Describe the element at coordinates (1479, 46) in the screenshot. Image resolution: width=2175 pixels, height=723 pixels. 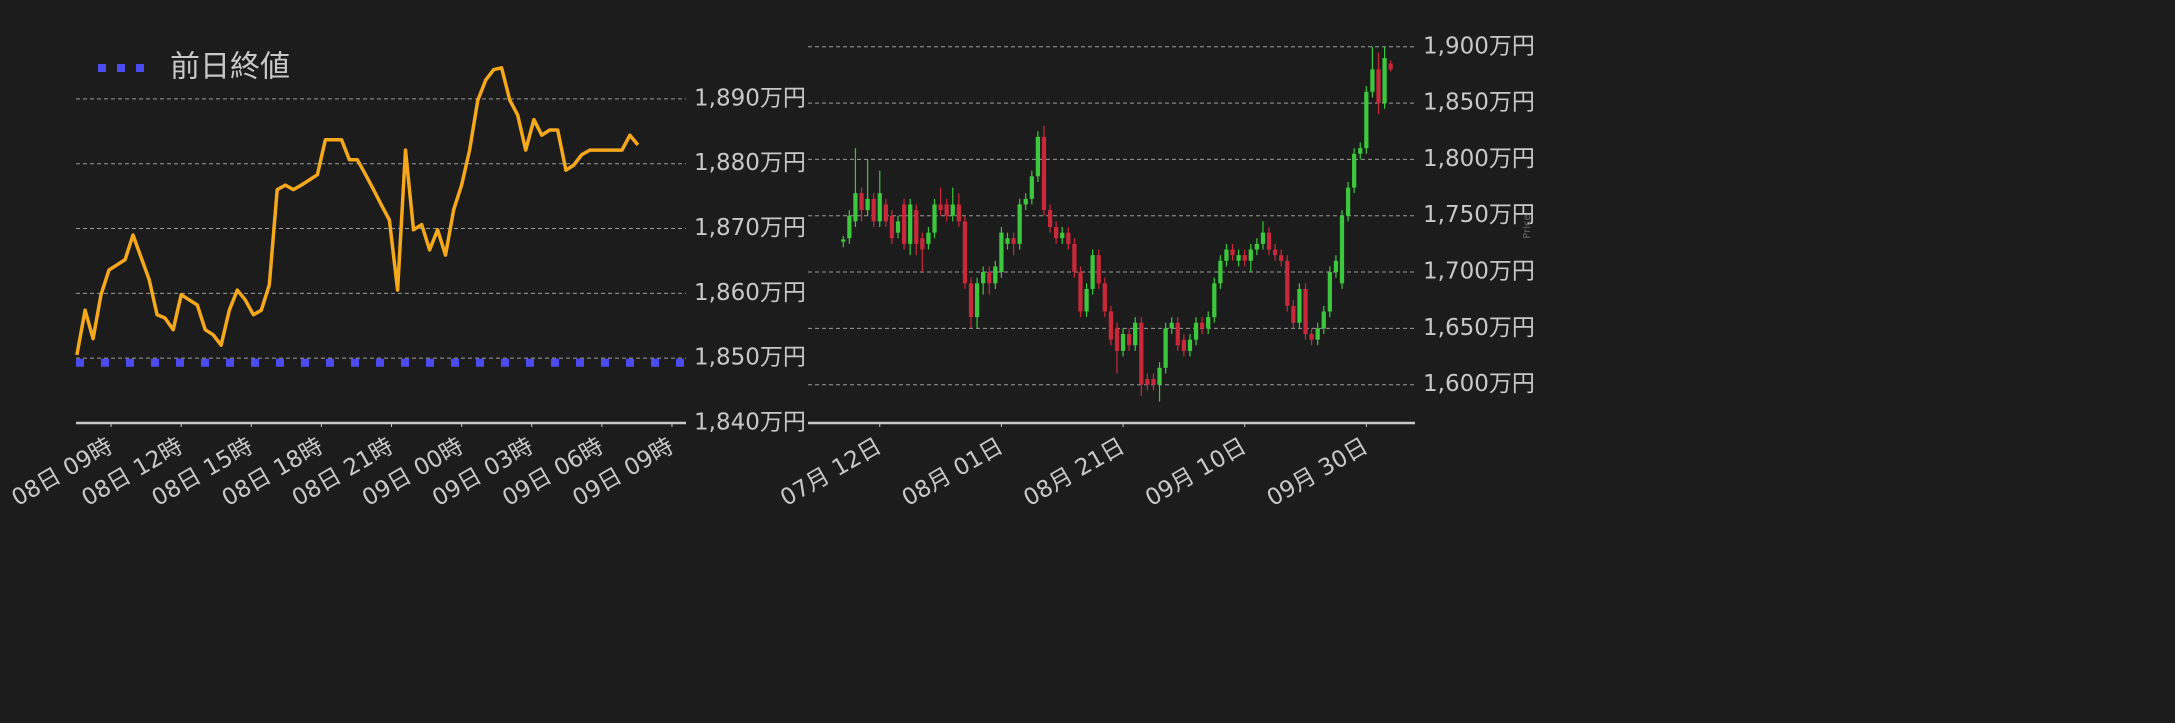
I see `y-tick-label: 1,900万円` at that location.